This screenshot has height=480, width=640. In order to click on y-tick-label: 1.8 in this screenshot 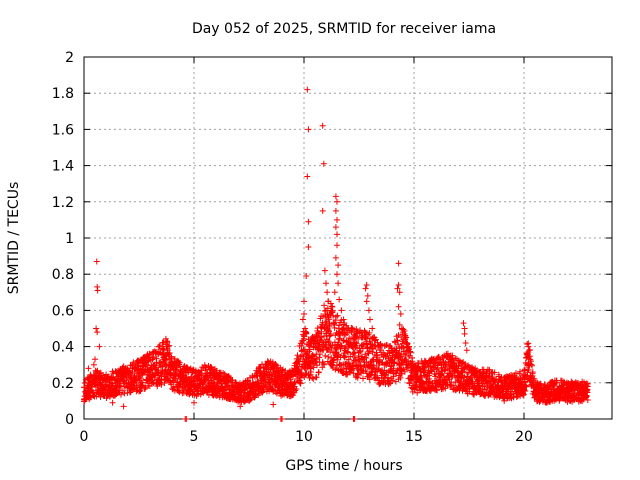, I will do `click(63, 94)`.